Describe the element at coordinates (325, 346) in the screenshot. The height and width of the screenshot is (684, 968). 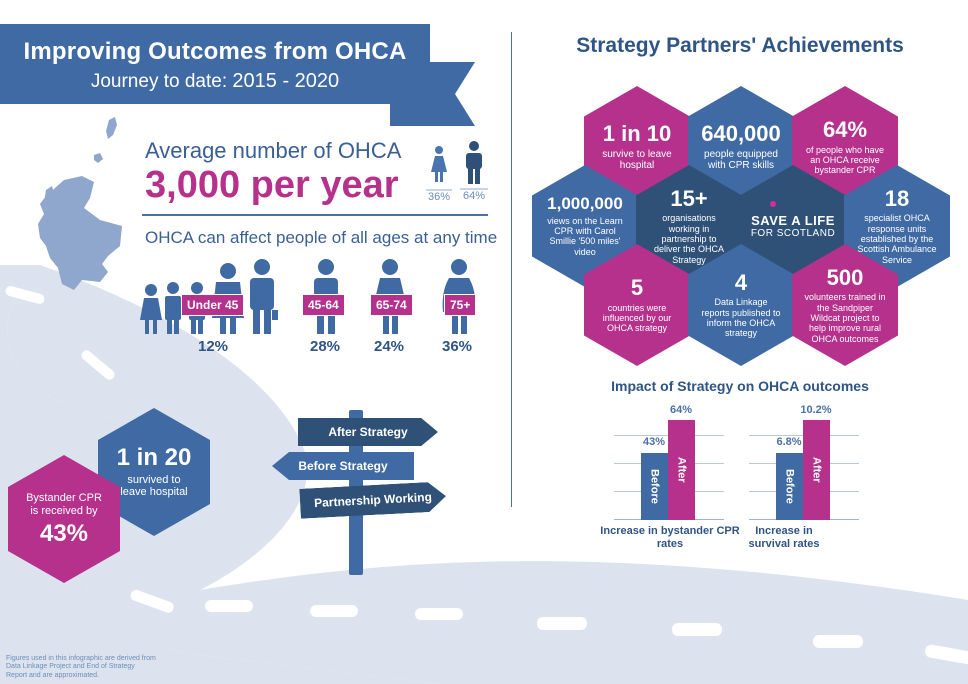
I see `age-pct-45-64: 28%` at that location.